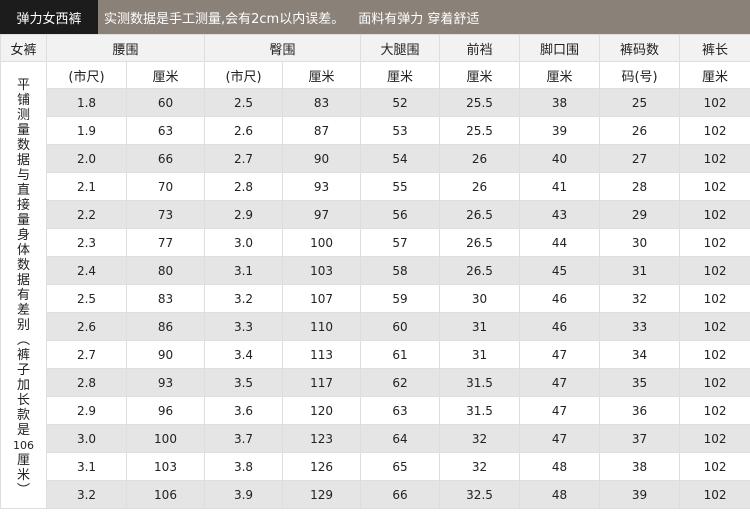  Describe the element at coordinates (86, 158) in the screenshot. I see `table-cell: 2.0` at that location.